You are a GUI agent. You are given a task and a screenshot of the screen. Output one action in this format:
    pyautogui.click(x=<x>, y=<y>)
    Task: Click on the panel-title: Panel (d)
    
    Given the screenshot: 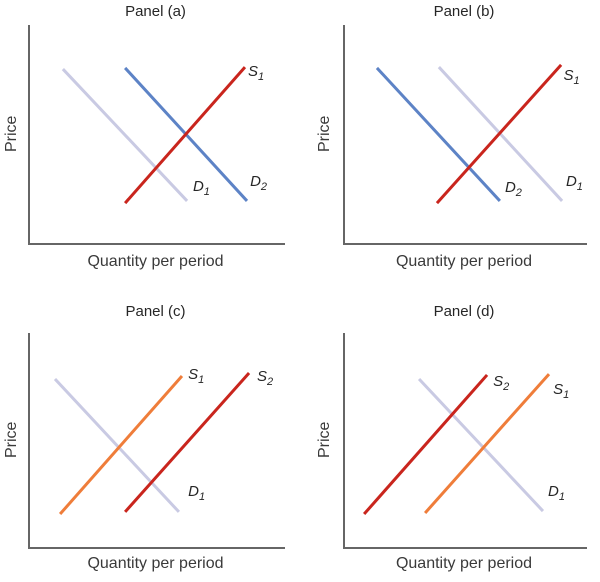 What is the action you would take?
    pyautogui.click(x=464, y=311)
    